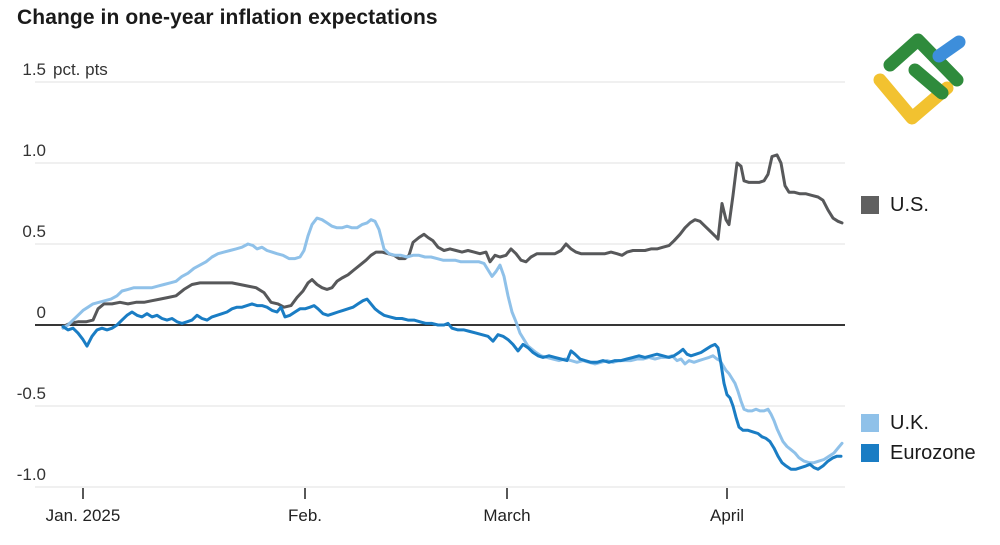  What do you see at coordinates (34, 69) in the screenshot?
I see `y-axis-label: 1.5` at bounding box center [34, 69].